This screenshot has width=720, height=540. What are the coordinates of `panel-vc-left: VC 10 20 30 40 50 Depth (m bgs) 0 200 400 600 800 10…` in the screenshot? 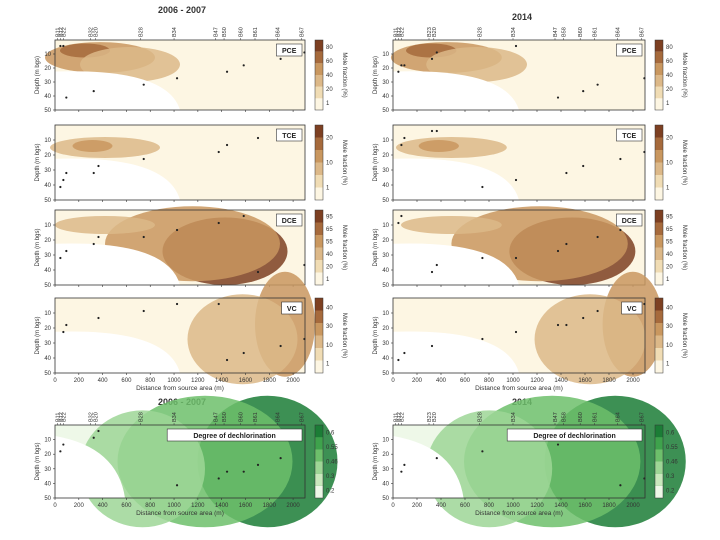 It's located at (191, 331).